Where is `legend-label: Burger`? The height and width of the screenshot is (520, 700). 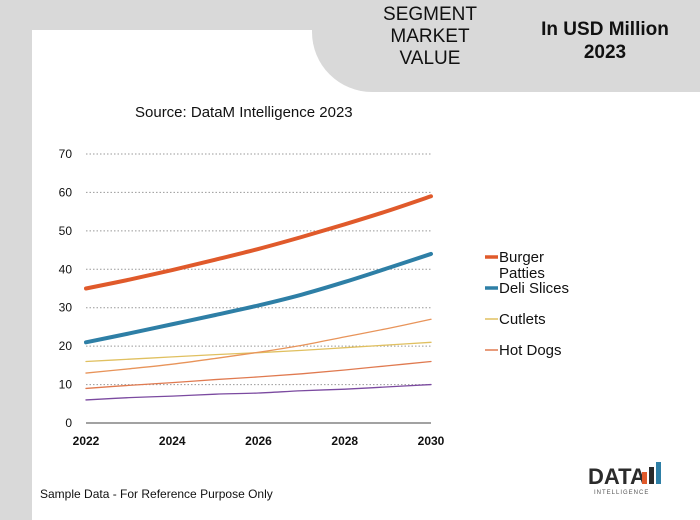 legend-label: Burger is located at coordinates (521, 257).